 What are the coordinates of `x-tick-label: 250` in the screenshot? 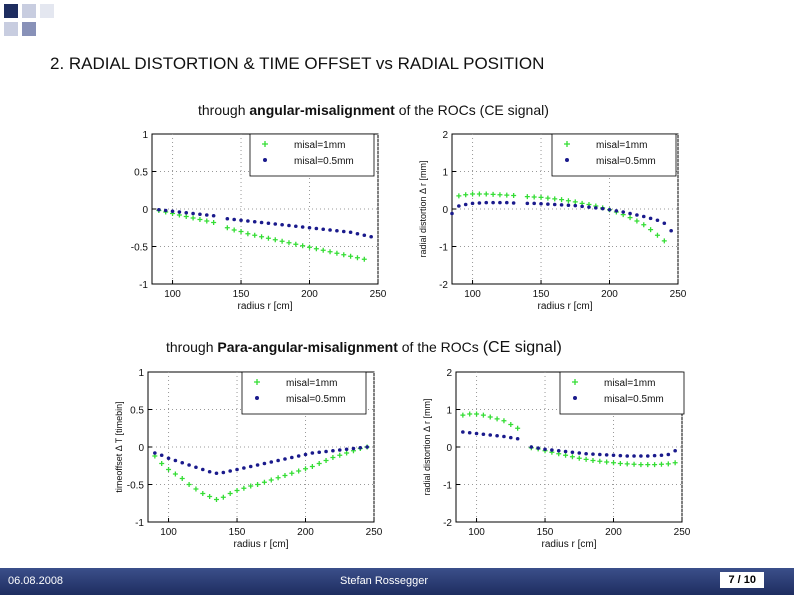 It's located at (678, 294).